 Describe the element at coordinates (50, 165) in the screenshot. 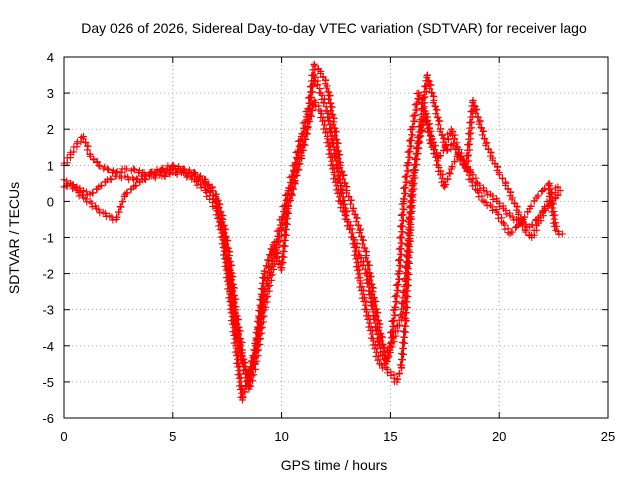

I see `y-tick-label: 1` at that location.